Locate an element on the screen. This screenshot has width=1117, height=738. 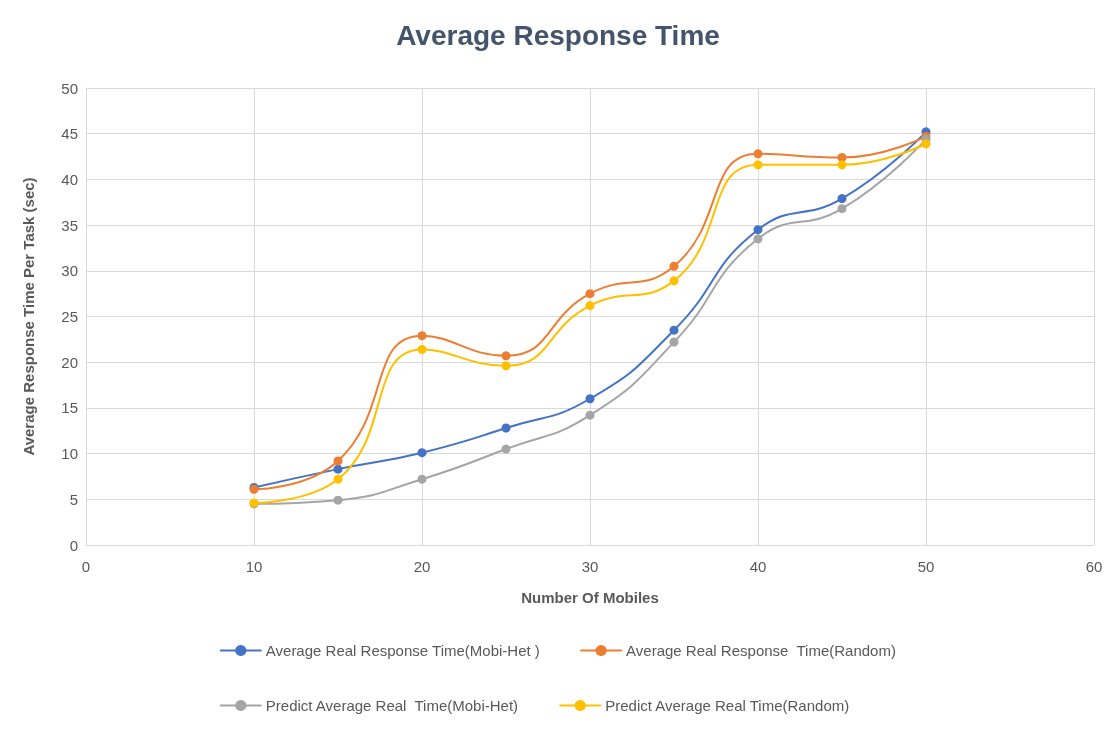
y-tick-label: 35 is located at coordinates (69, 225).